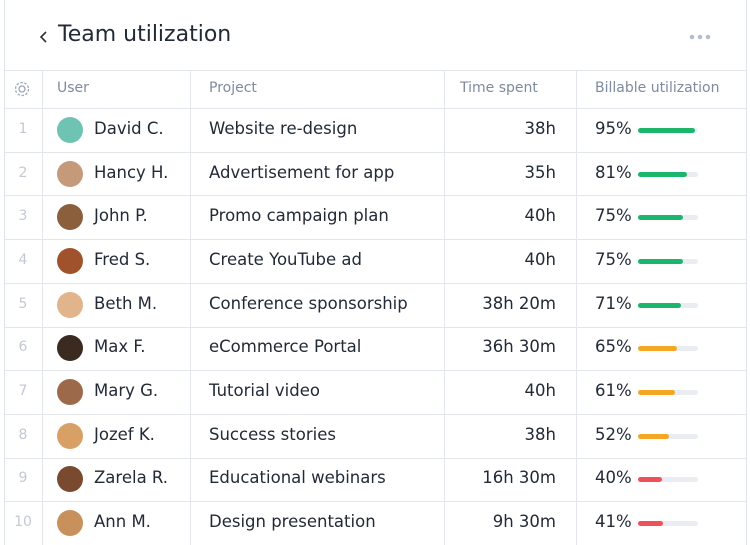 The image size is (750, 545). Describe the element at coordinates (23, 522) in the screenshot. I see `row-number: 10` at that location.